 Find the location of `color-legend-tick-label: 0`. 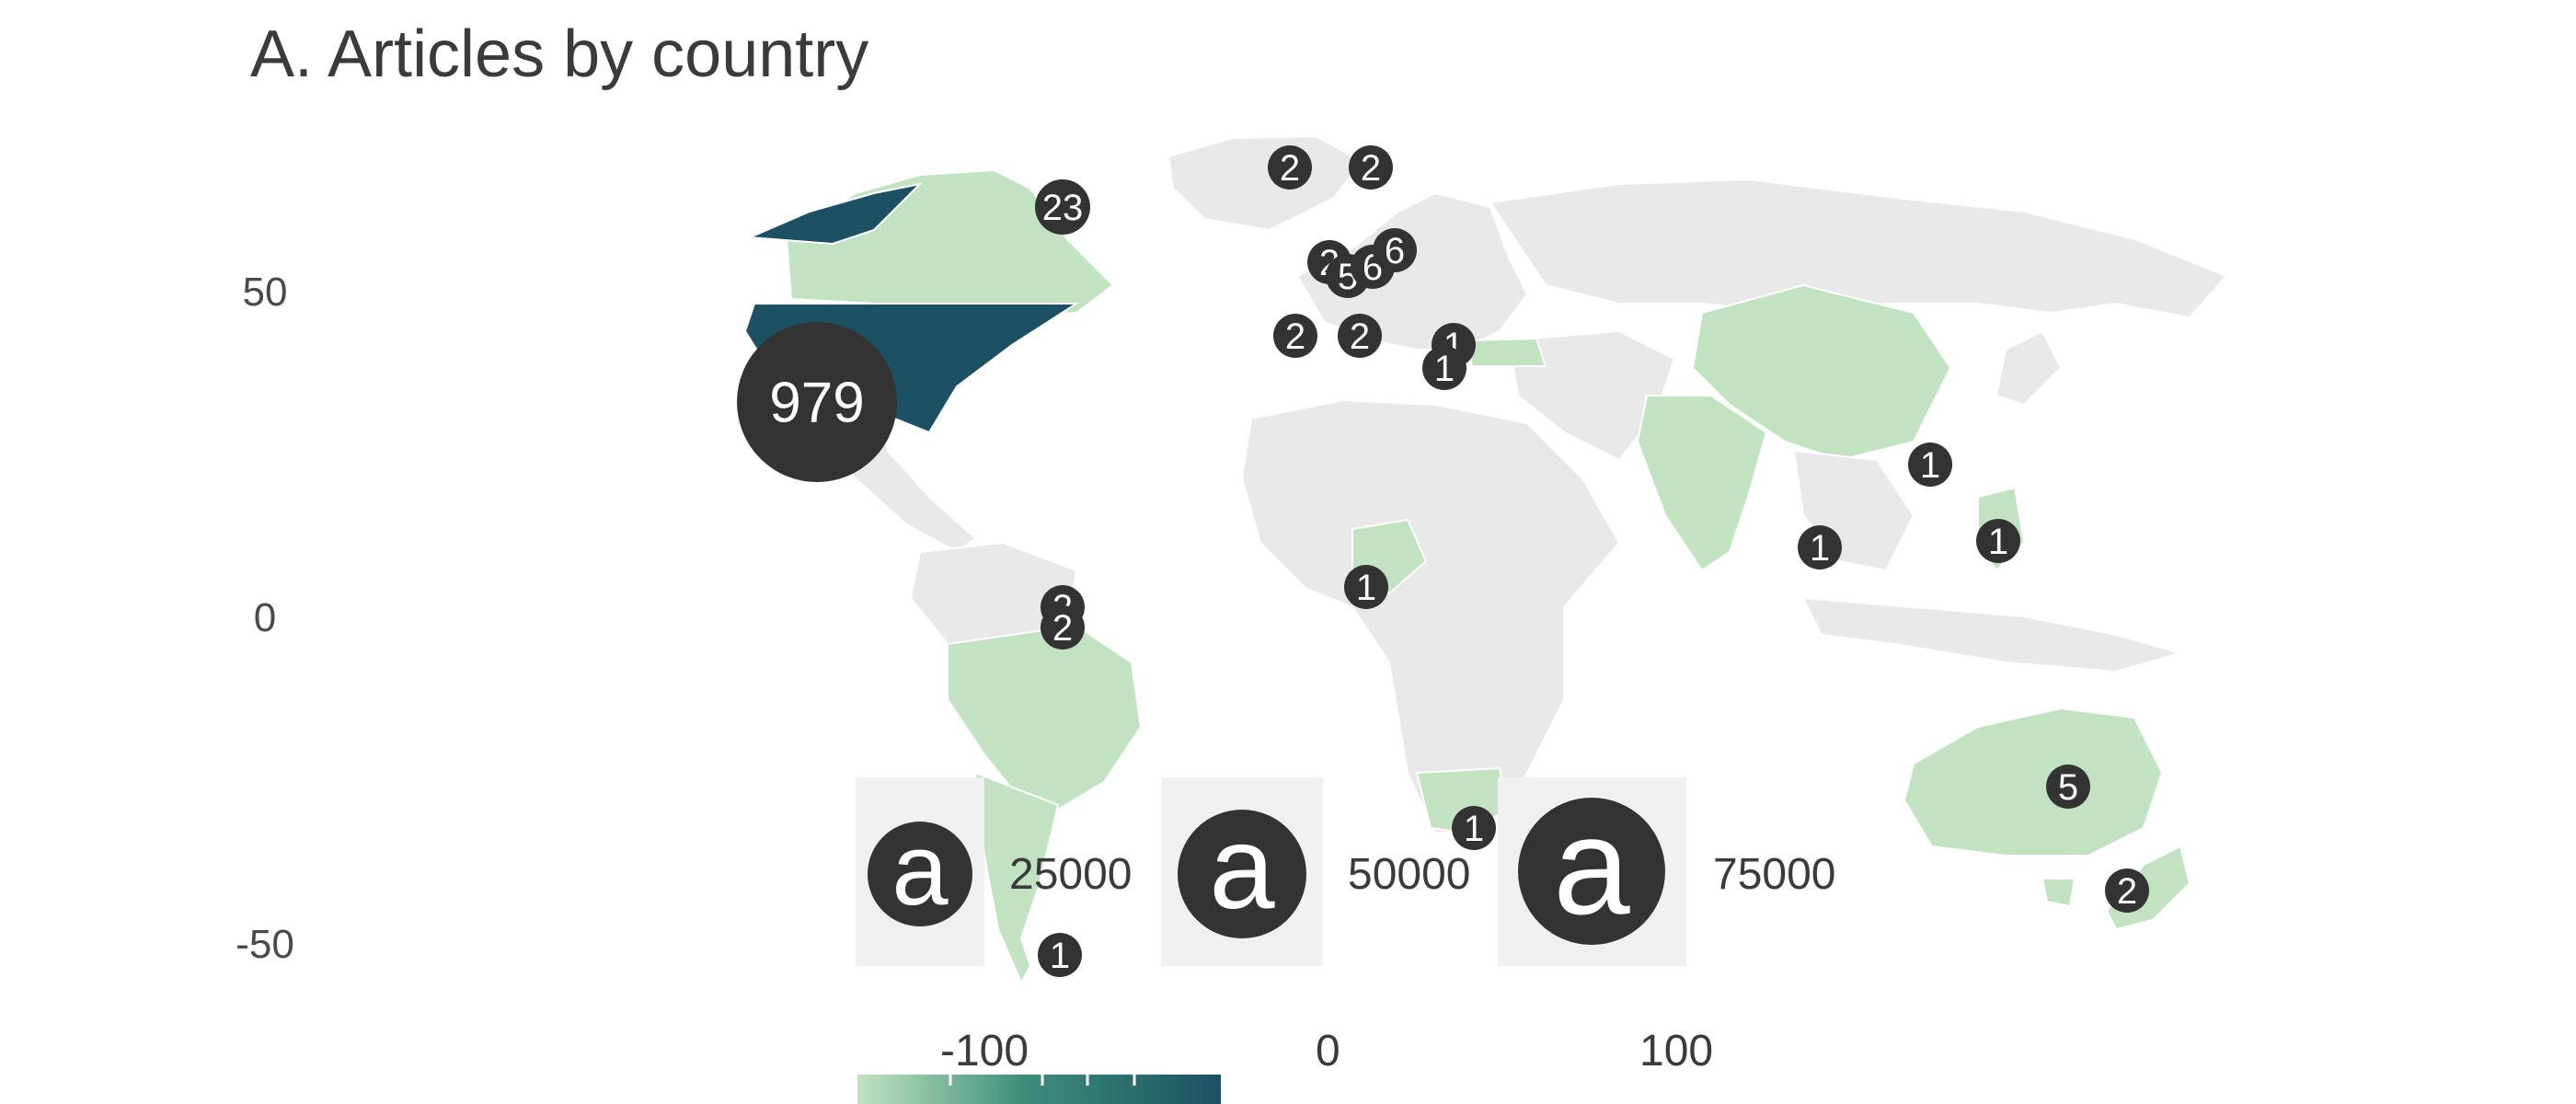

color-legend-tick-label: 0 is located at coordinates (1328, 1051).